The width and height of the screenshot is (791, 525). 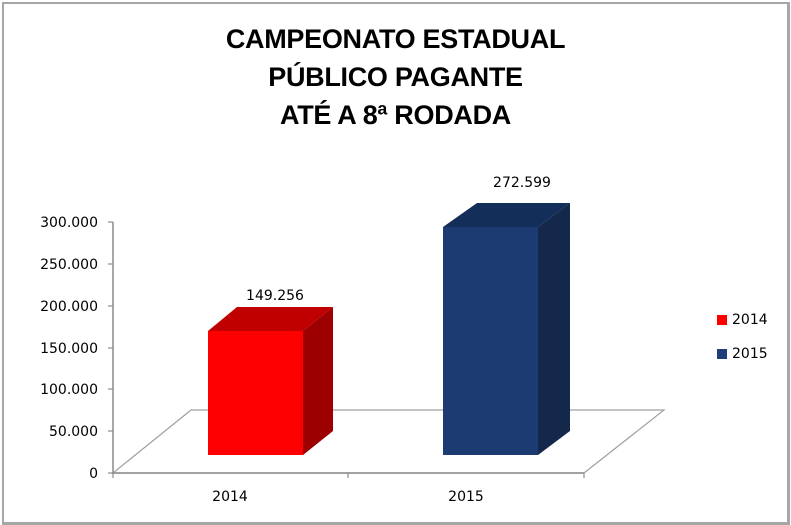 I want to click on y-tick-0: 0, so click(x=93, y=474).